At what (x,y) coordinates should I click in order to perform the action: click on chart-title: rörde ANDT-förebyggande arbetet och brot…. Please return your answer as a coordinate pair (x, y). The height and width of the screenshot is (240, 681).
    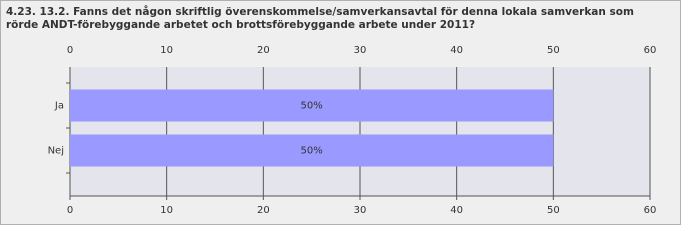
    Looking at the image, I should click on (240, 25).